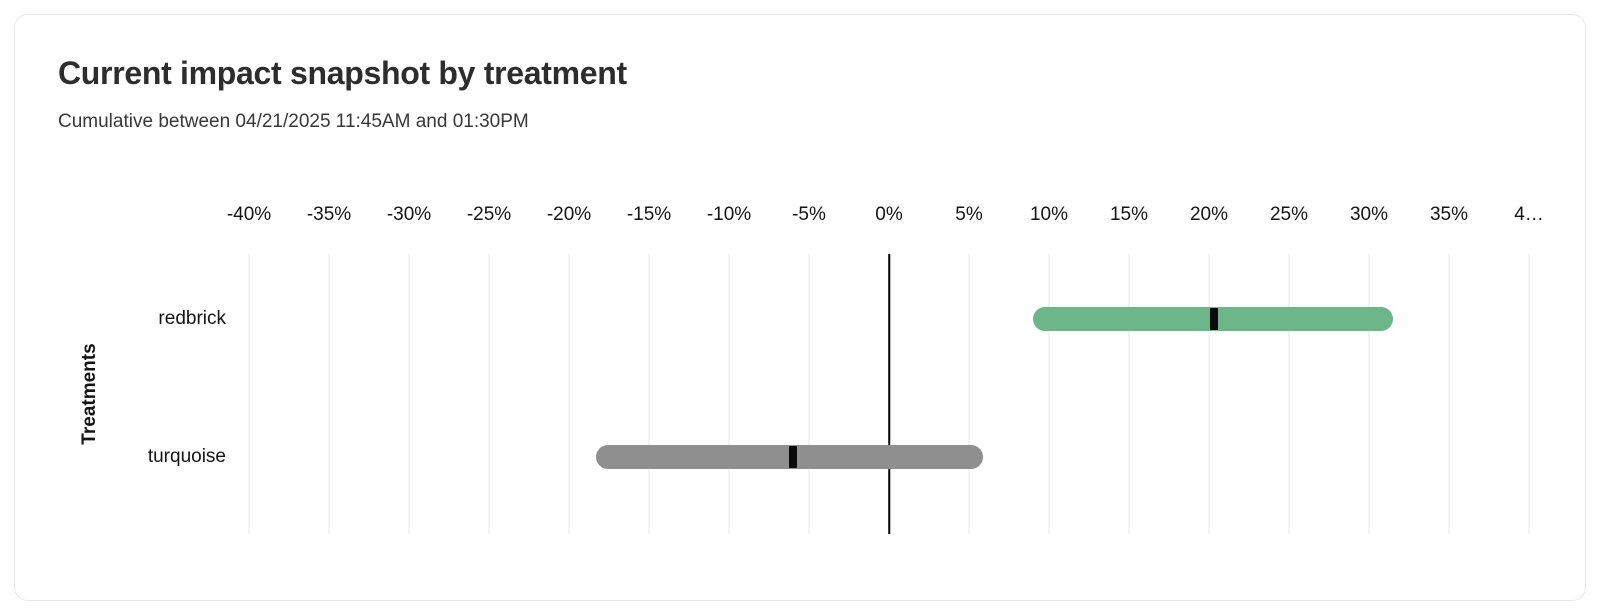 The width and height of the screenshot is (1600, 616). I want to click on x-tick-label: 15%, so click(1129, 214).